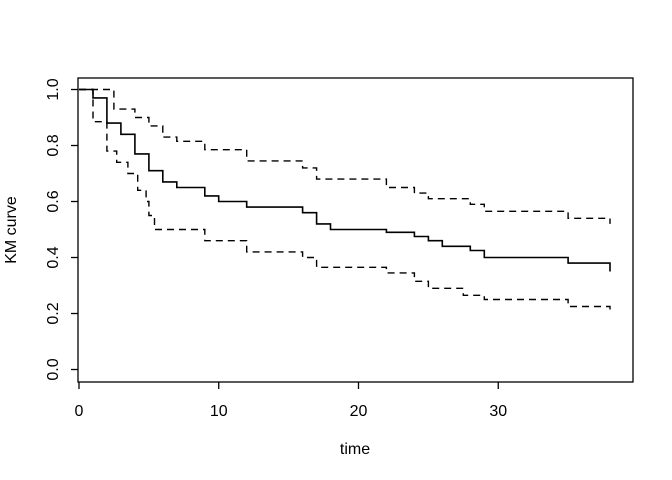 The image size is (672, 480). What do you see at coordinates (355, 449) in the screenshot?
I see `x-axis-title: time` at bounding box center [355, 449].